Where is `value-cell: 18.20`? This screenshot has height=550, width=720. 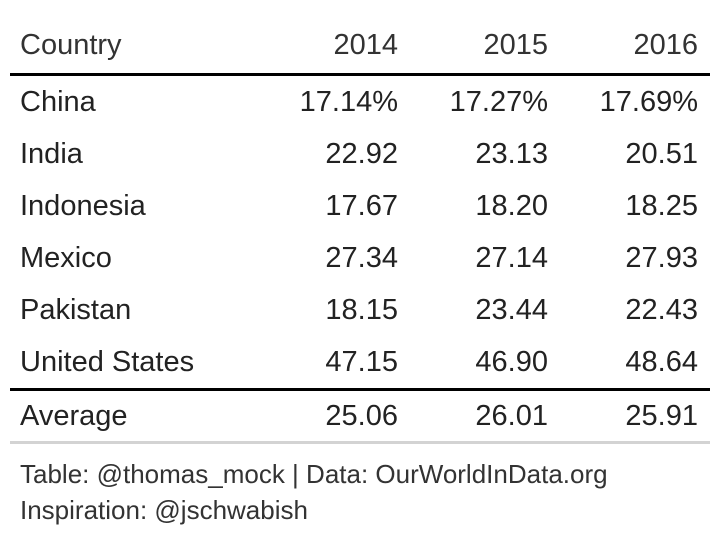 value-cell: 18.20 is located at coordinates (511, 205).